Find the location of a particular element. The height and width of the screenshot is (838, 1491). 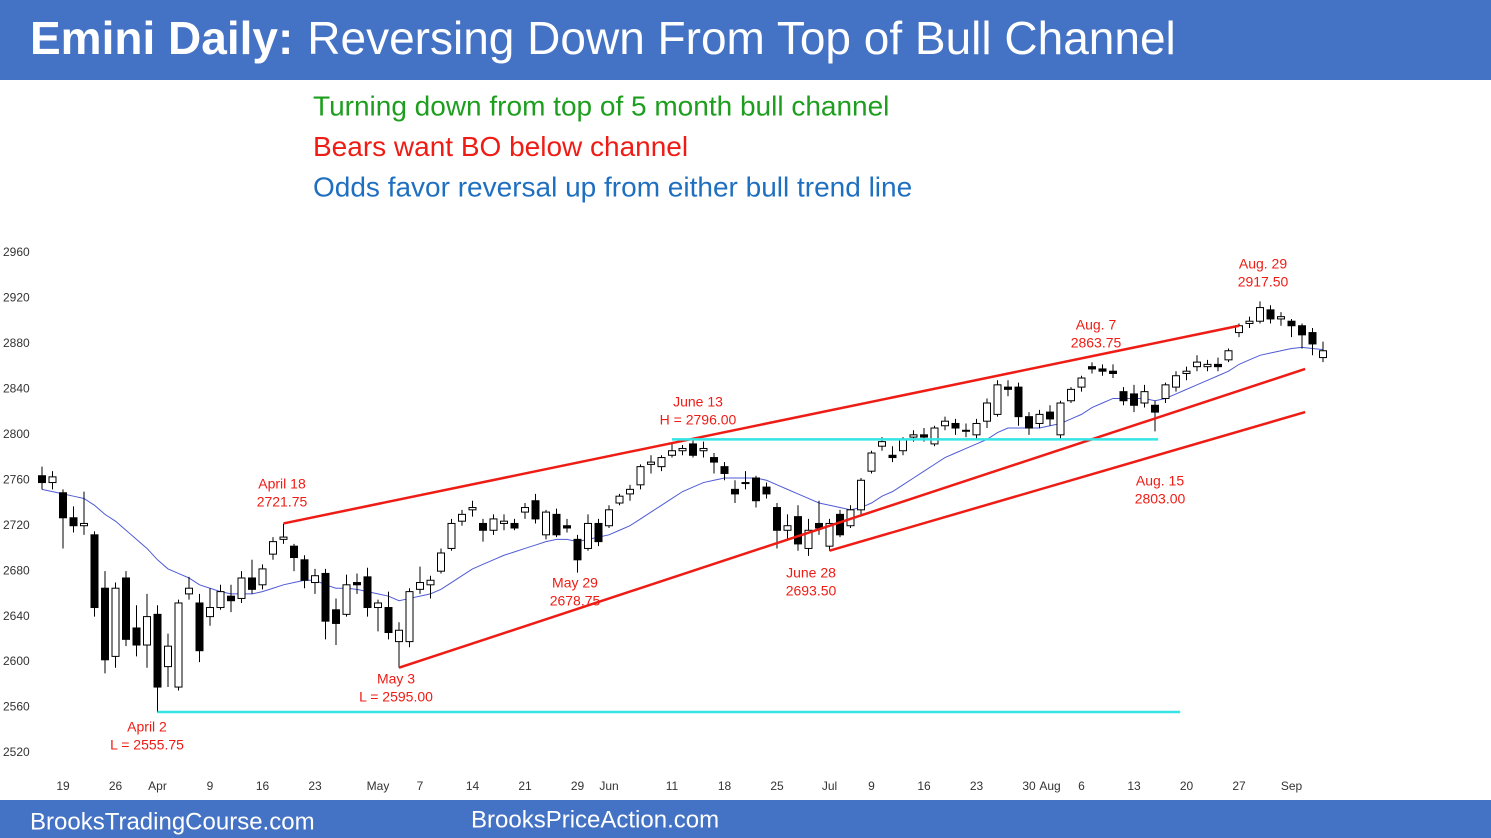

x-tick-label: Sep is located at coordinates (1292, 786).